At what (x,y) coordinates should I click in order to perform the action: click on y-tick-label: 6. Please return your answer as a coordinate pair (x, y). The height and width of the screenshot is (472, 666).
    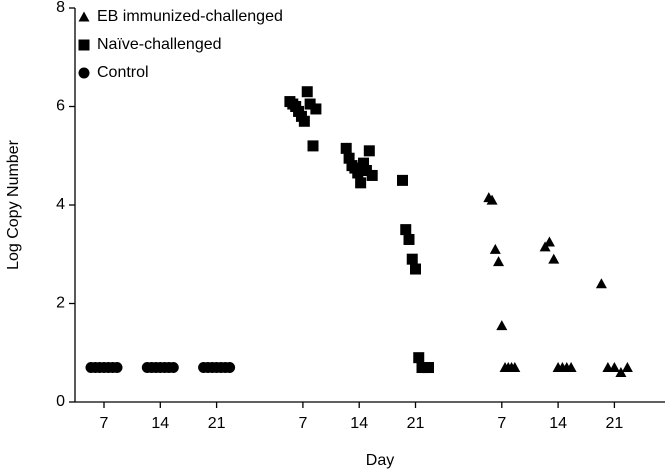
    Looking at the image, I should click on (60, 106).